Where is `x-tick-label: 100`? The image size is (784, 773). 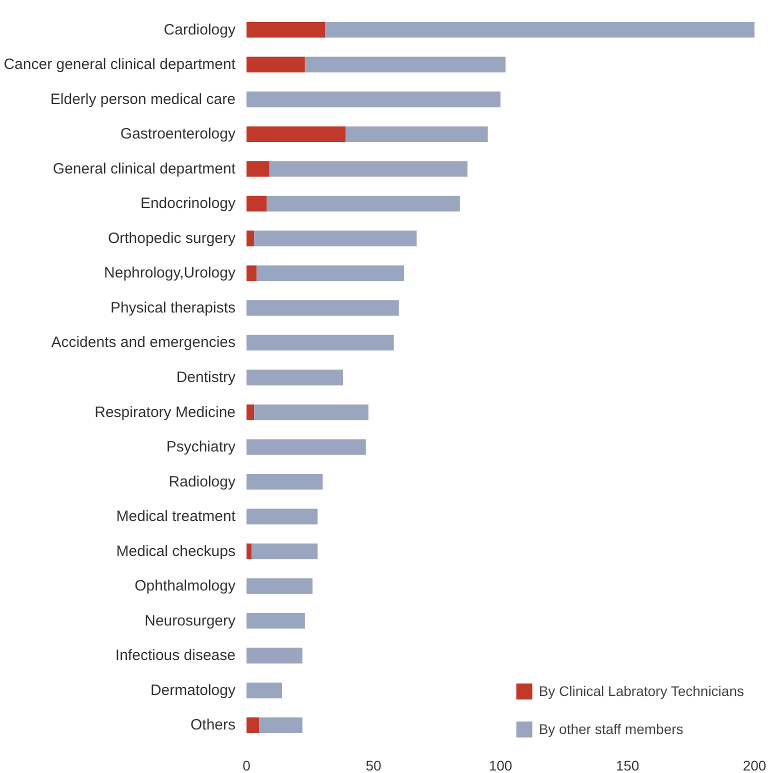 x-tick-label: 100 is located at coordinates (500, 765).